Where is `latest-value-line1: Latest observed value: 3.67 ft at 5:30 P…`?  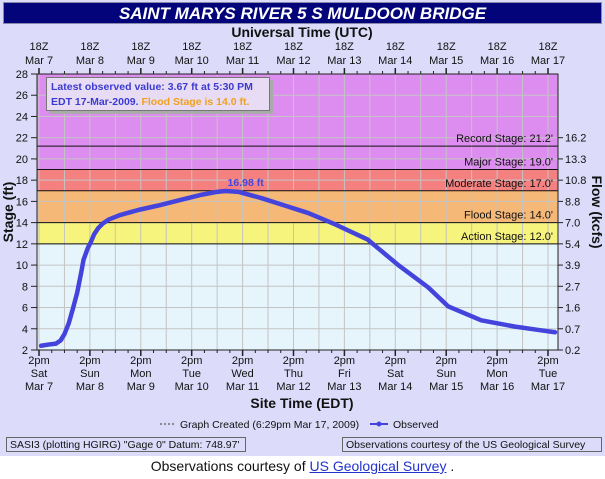
latest-value-line1: Latest observed value: 3.67 ft at 5:30 P… is located at coordinates (152, 87).